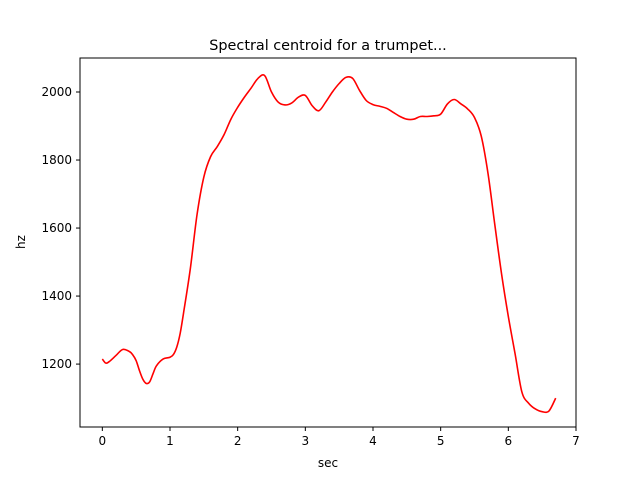 This screenshot has width=640, height=480. Describe the element at coordinates (306, 441) in the screenshot. I see `x-tick-label: 3` at that location.